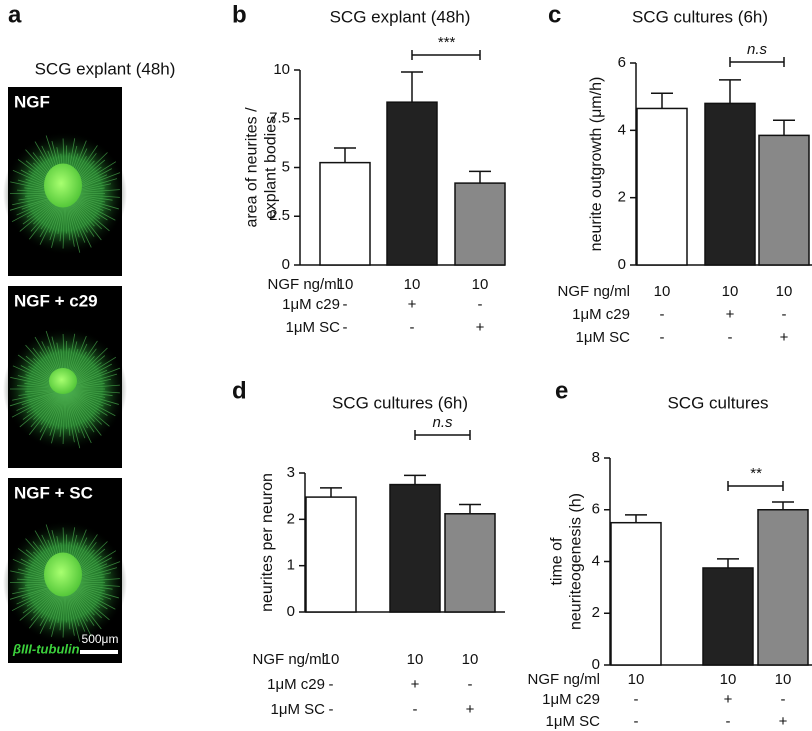  What do you see at coordinates (554, 14) in the screenshot?
I see `panel-letter: c` at bounding box center [554, 14].